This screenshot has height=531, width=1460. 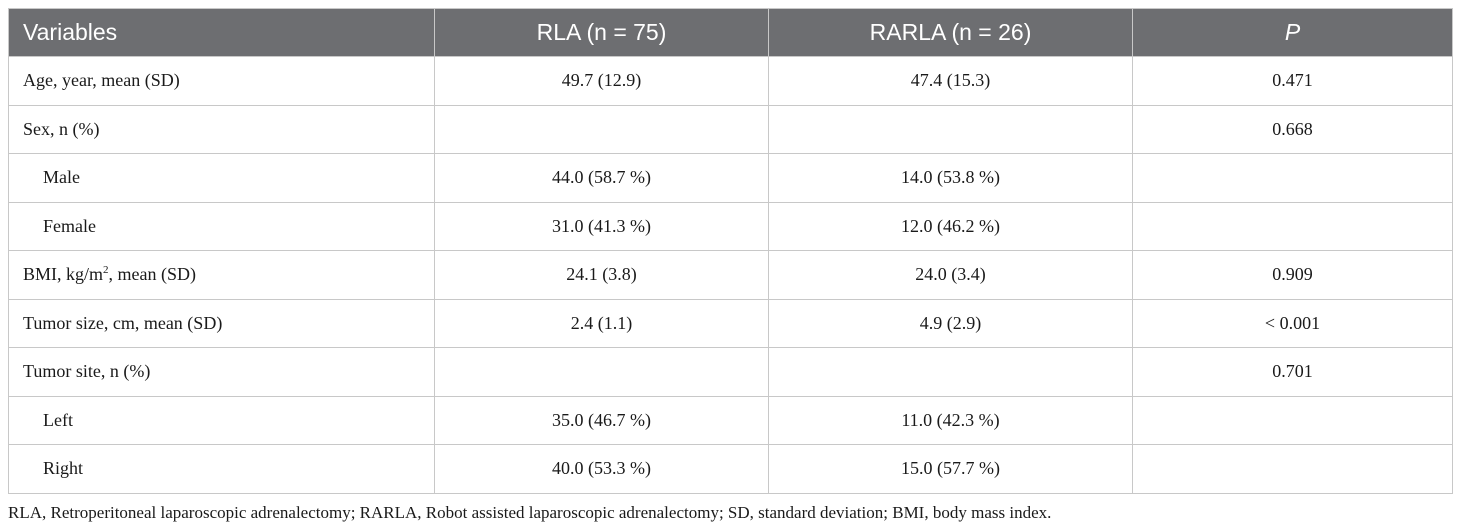 What do you see at coordinates (152, 274) in the screenshot?
I see `row-label-suffix: , mean (SD)` at bounding box center [152, 274].